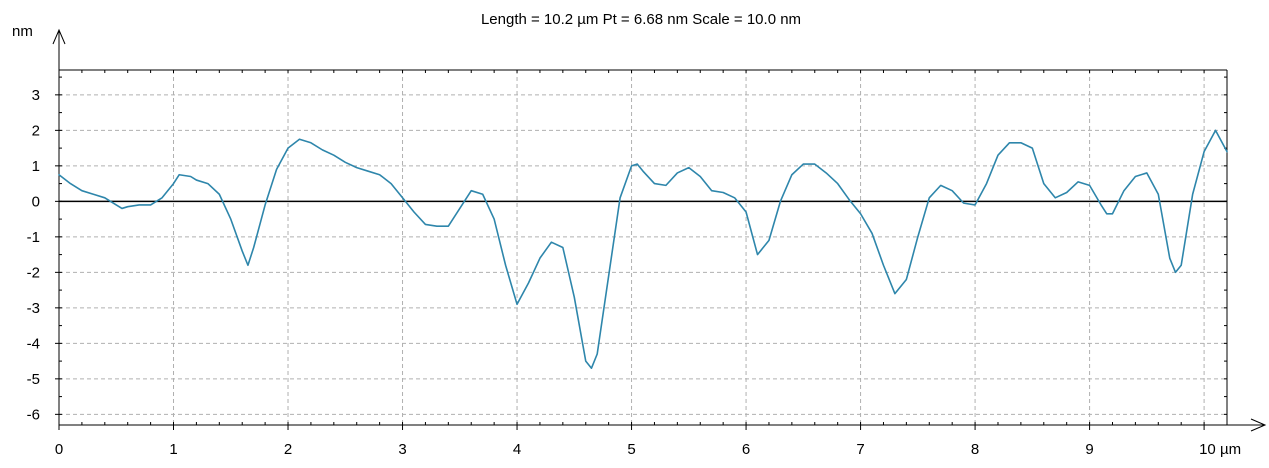 The image size is (1269, 468). What do you see at coordinates (33, 237) in the screenshot?
I see `y-tick-label: -1` at bounding box center [33, 237].